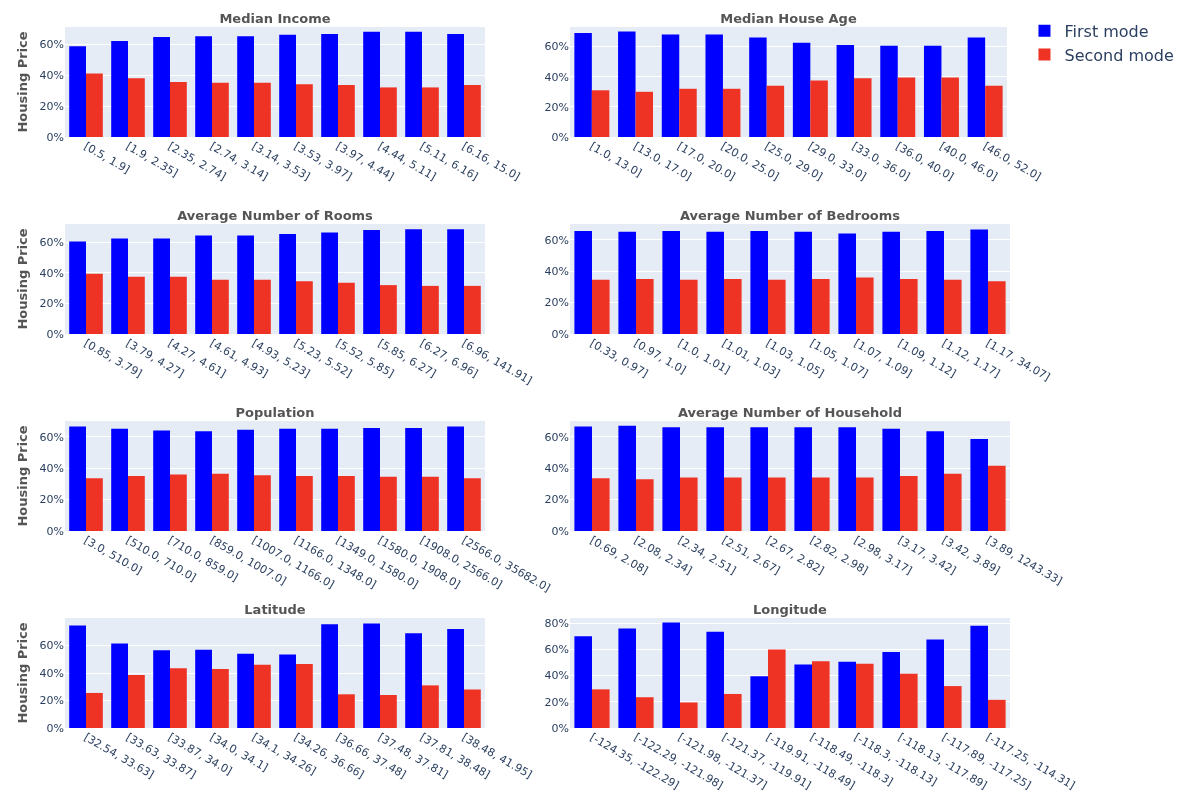 This screenshot has width=1192, height=808. I want to click on legend-label: Second mode, so click(1119, 55).